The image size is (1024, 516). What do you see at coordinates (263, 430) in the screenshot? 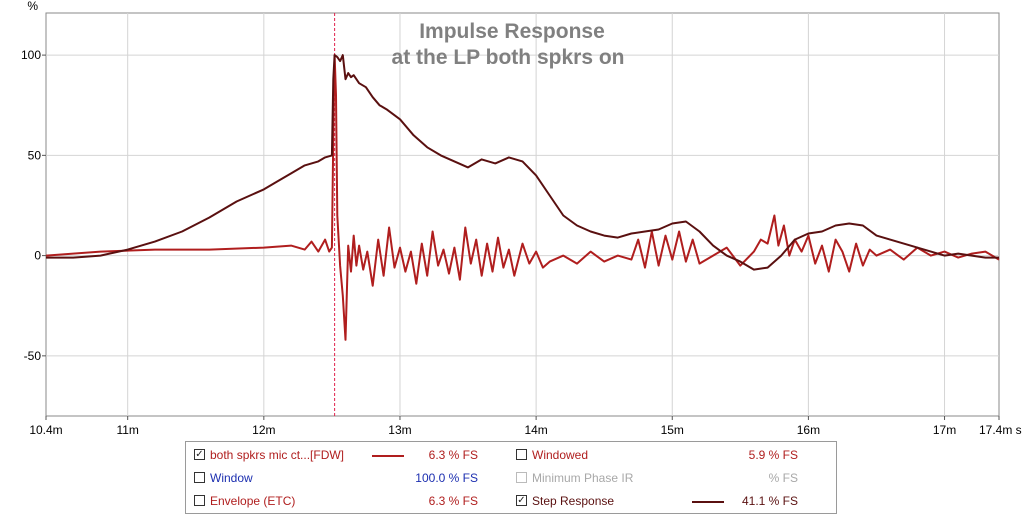
I see `x-tick-label: 12m` at bounding box center [263, 430].